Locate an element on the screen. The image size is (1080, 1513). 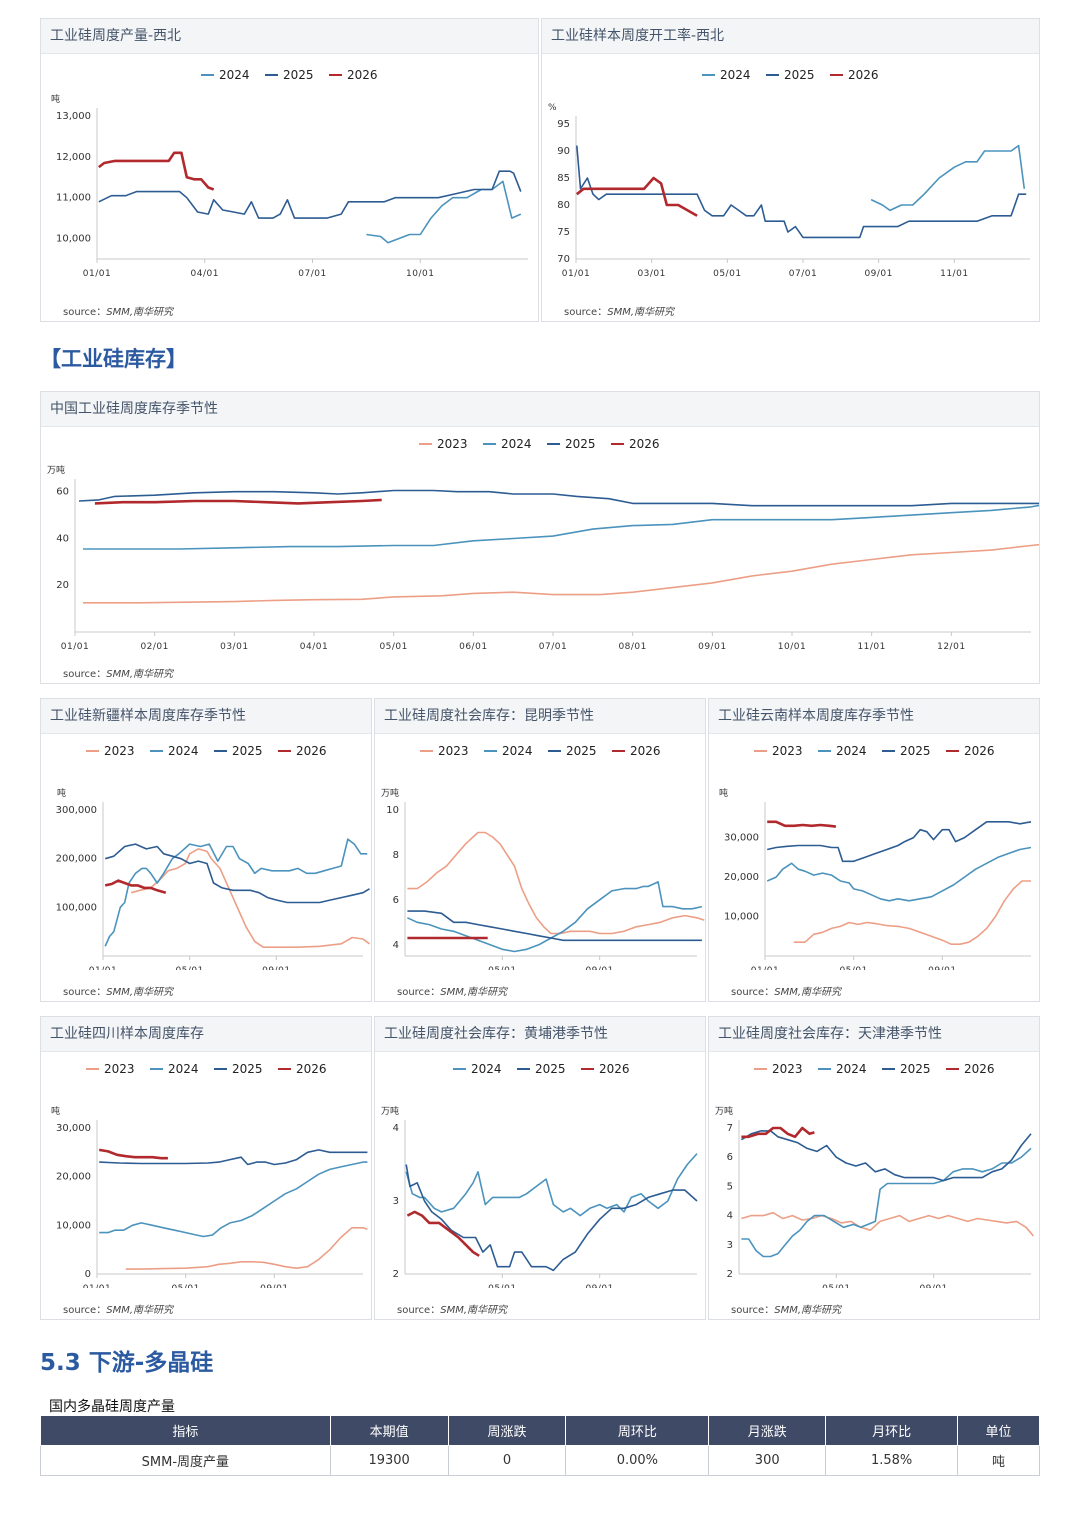
x-tick-label: 08/01 is located at coordinates (632, 647).